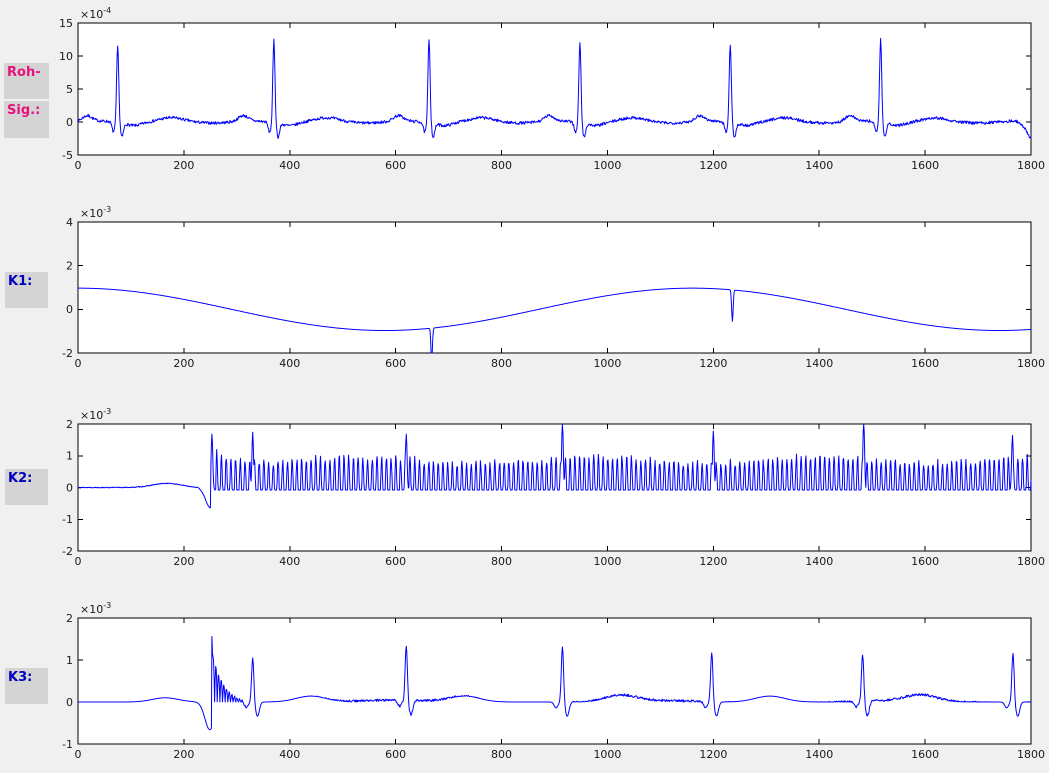 This screenshot has height=773, width=1049. Describe the element at coordinates (26, 81) in the screenshot. I see `label-roh: Roh-` at that location.